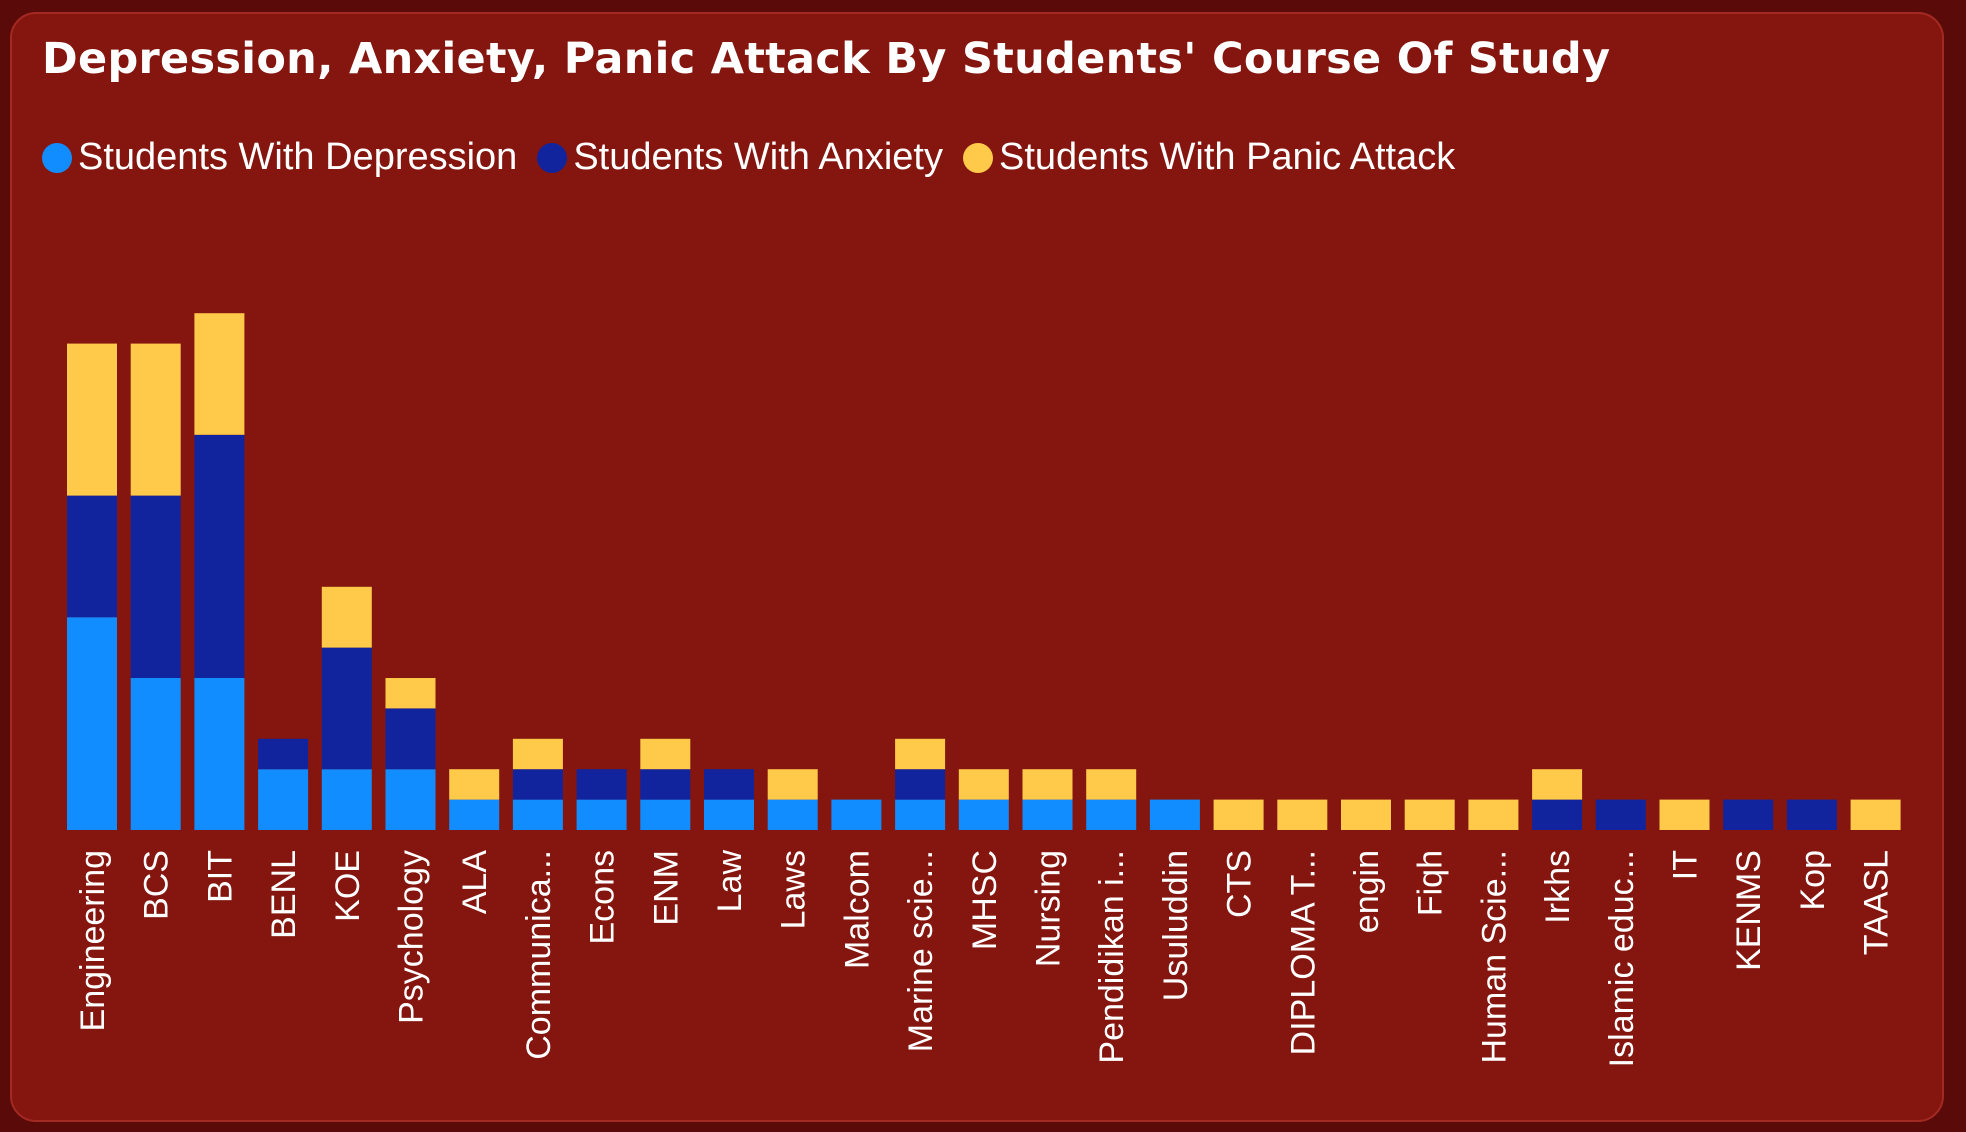 The width and height of the screenshot is (1966, 1132). I want to click on x-tick-label: ALA, so click(475, 882).